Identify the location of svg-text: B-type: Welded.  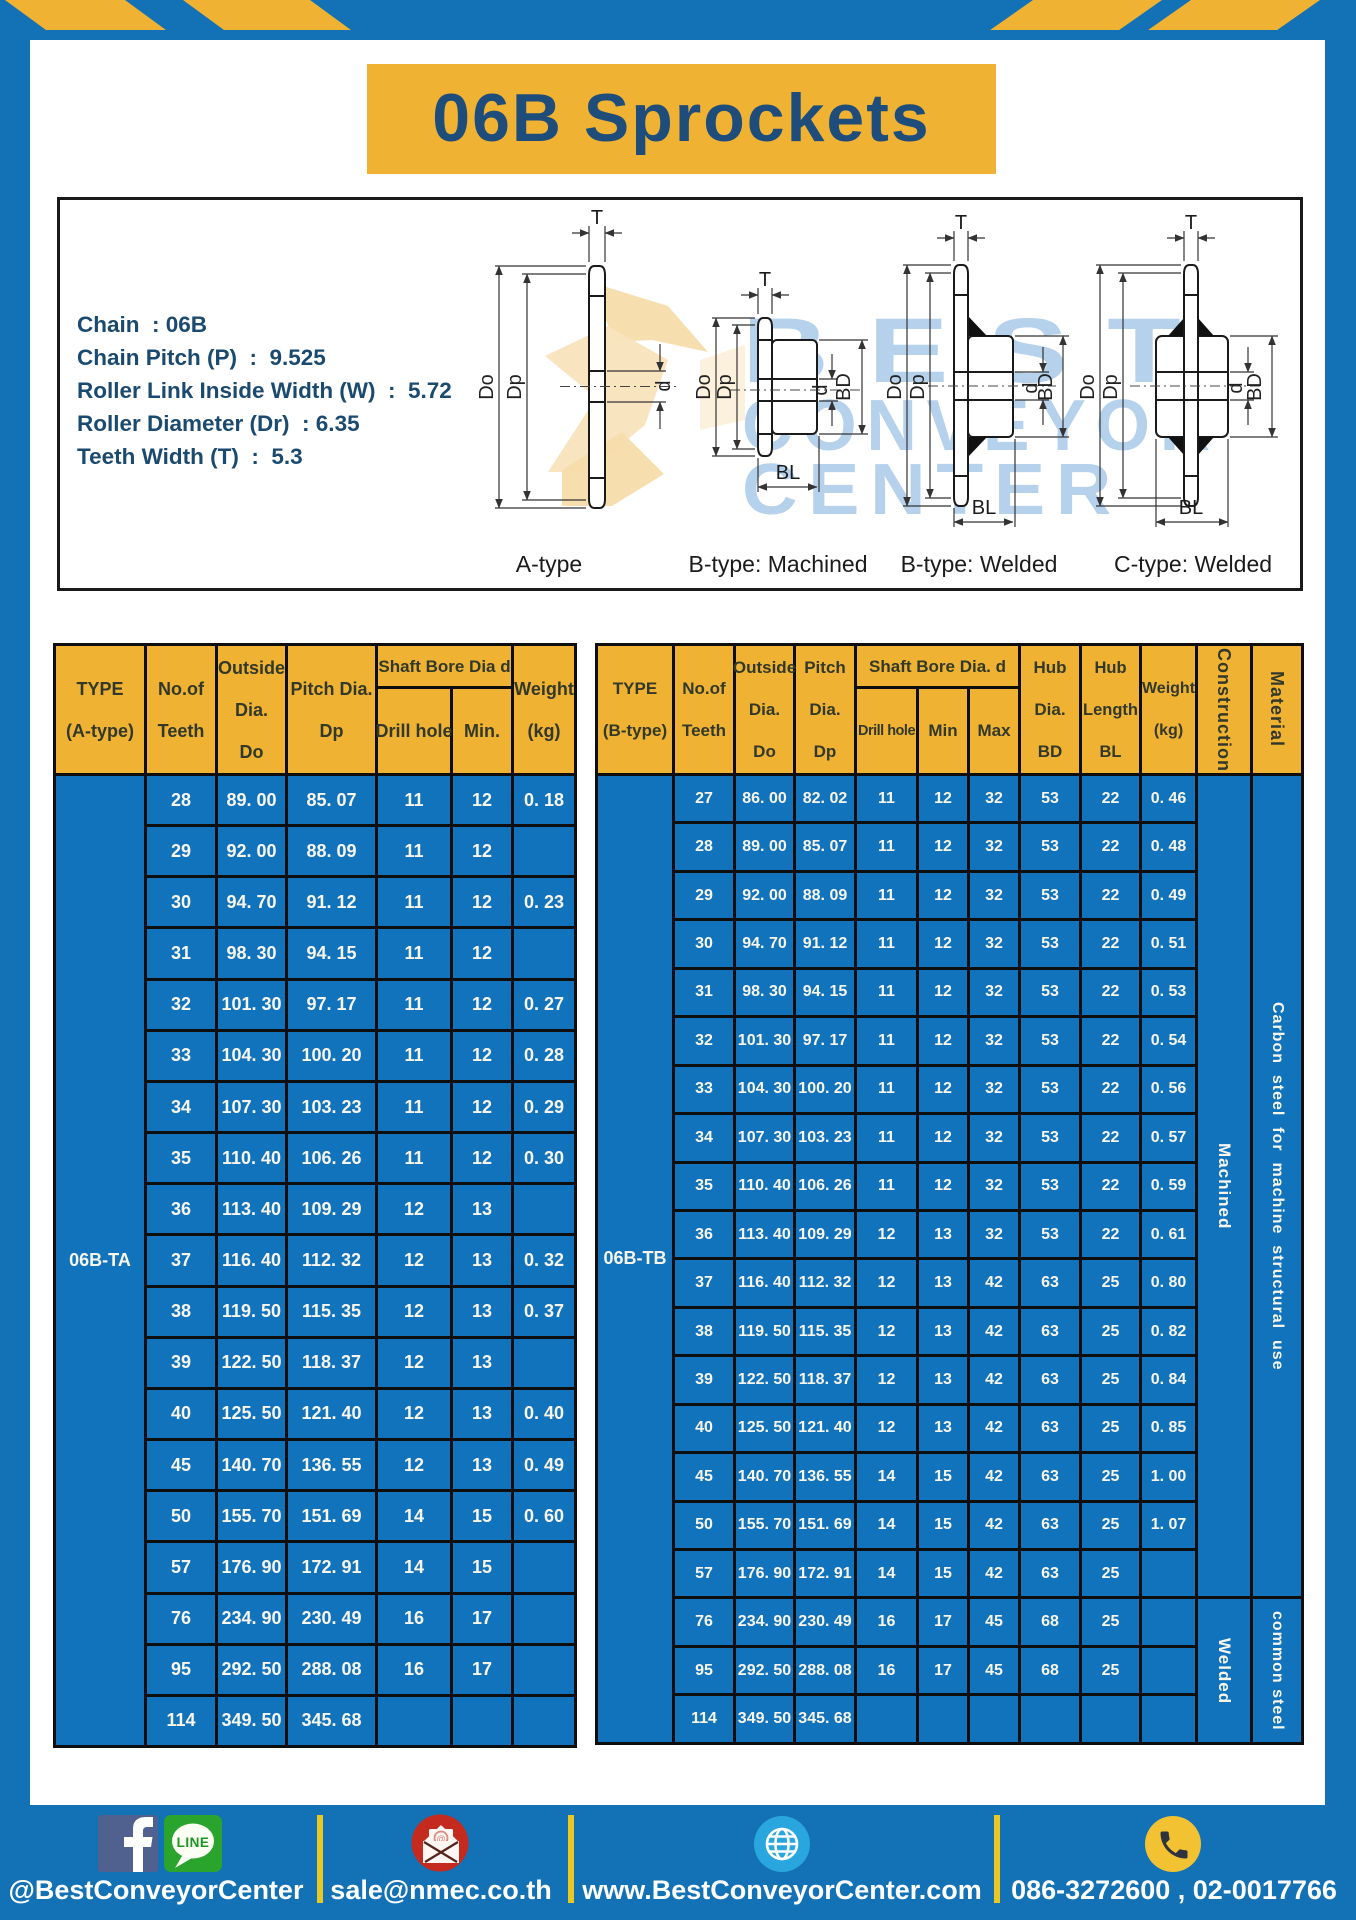
(979, 564).